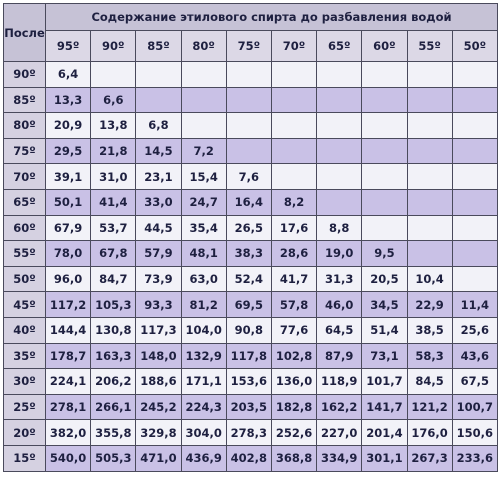 This screenshot has width=500, height=494. I want to click on table-cell: 6,6, so click(113, 100).